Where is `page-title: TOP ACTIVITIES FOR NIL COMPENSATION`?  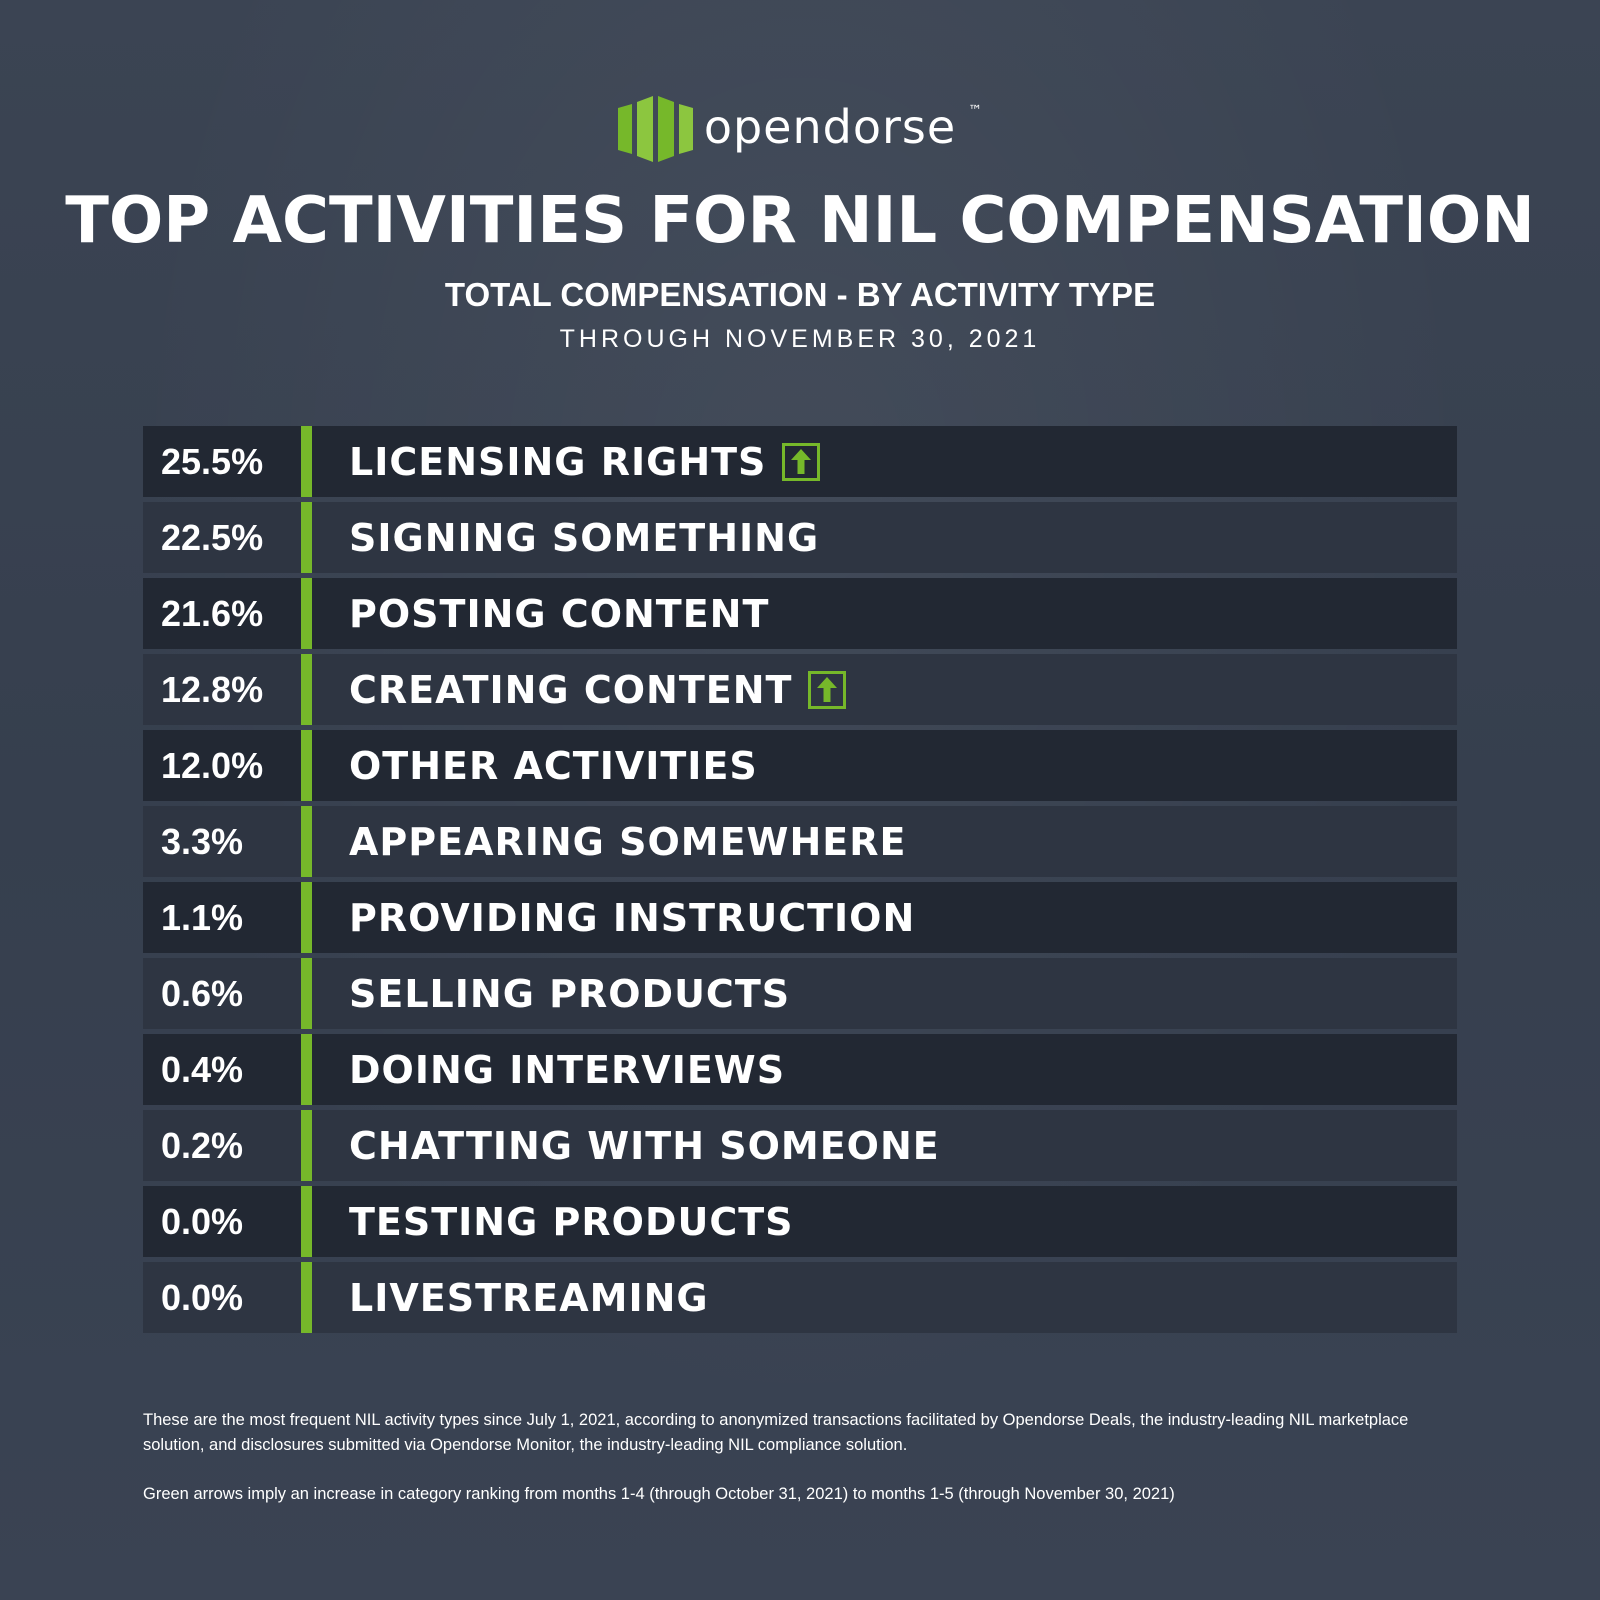 page-title: TOP ACTIVITIES FOR NIL COMPENSATION is located at coordinates (800, 221).